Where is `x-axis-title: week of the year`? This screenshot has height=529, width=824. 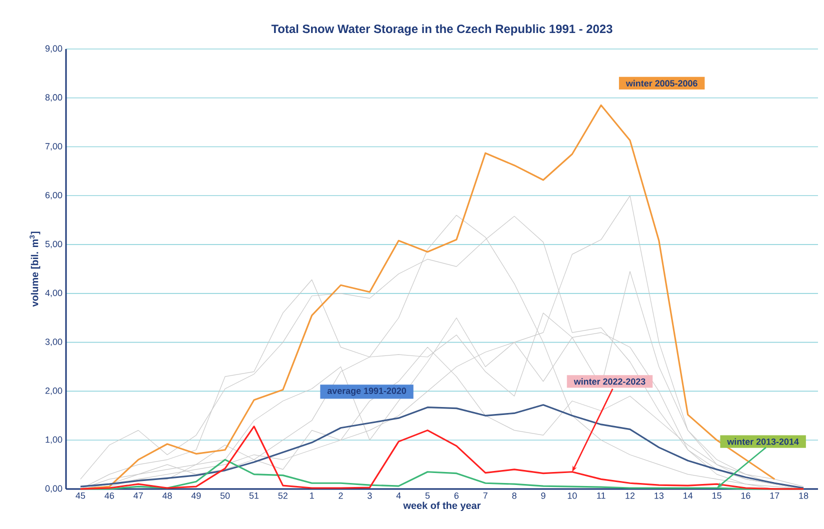
x-axis-title: week of the year is located at coordinates (442, 506).